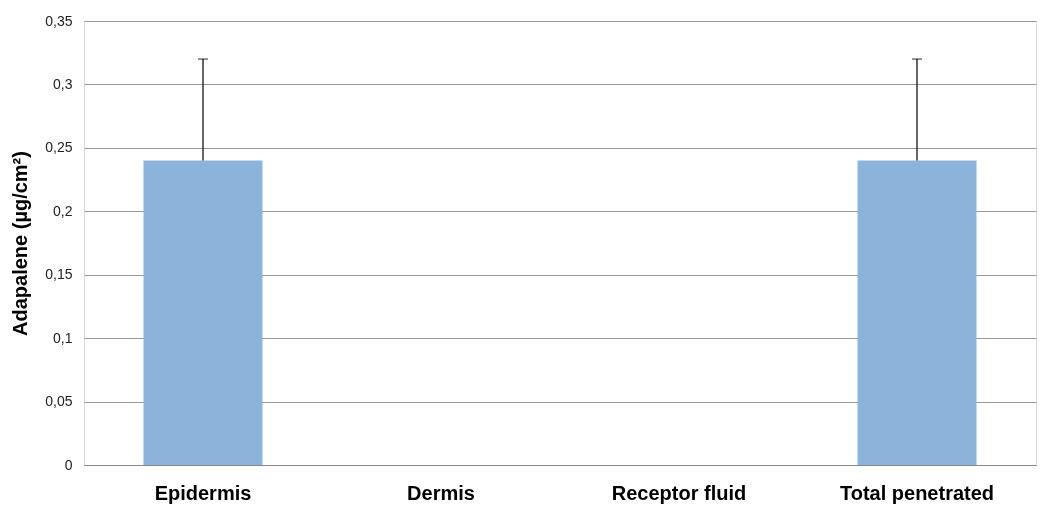 The image size is (1048, 509). What do you see at coordinates (679, 492) in the screenshot?
I see `x-tick-label: Receptor fluid` at bounding box center [679, 492].